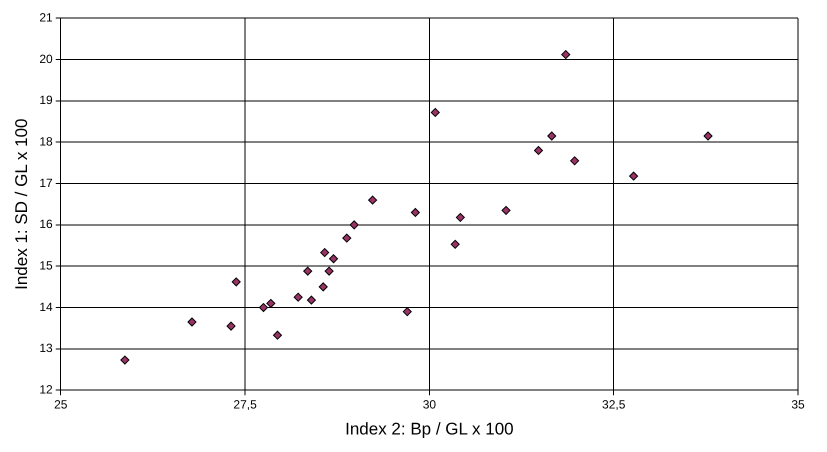  I want to click on y-tick-label: 17, so click(46, 183).